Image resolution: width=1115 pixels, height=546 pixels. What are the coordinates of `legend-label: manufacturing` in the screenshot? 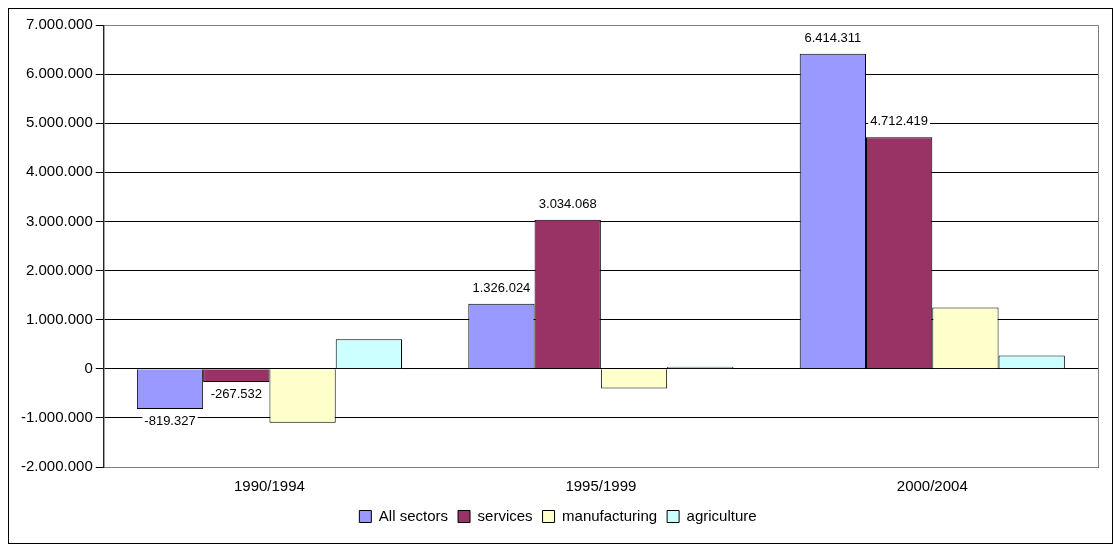 It's located at (610, 515).